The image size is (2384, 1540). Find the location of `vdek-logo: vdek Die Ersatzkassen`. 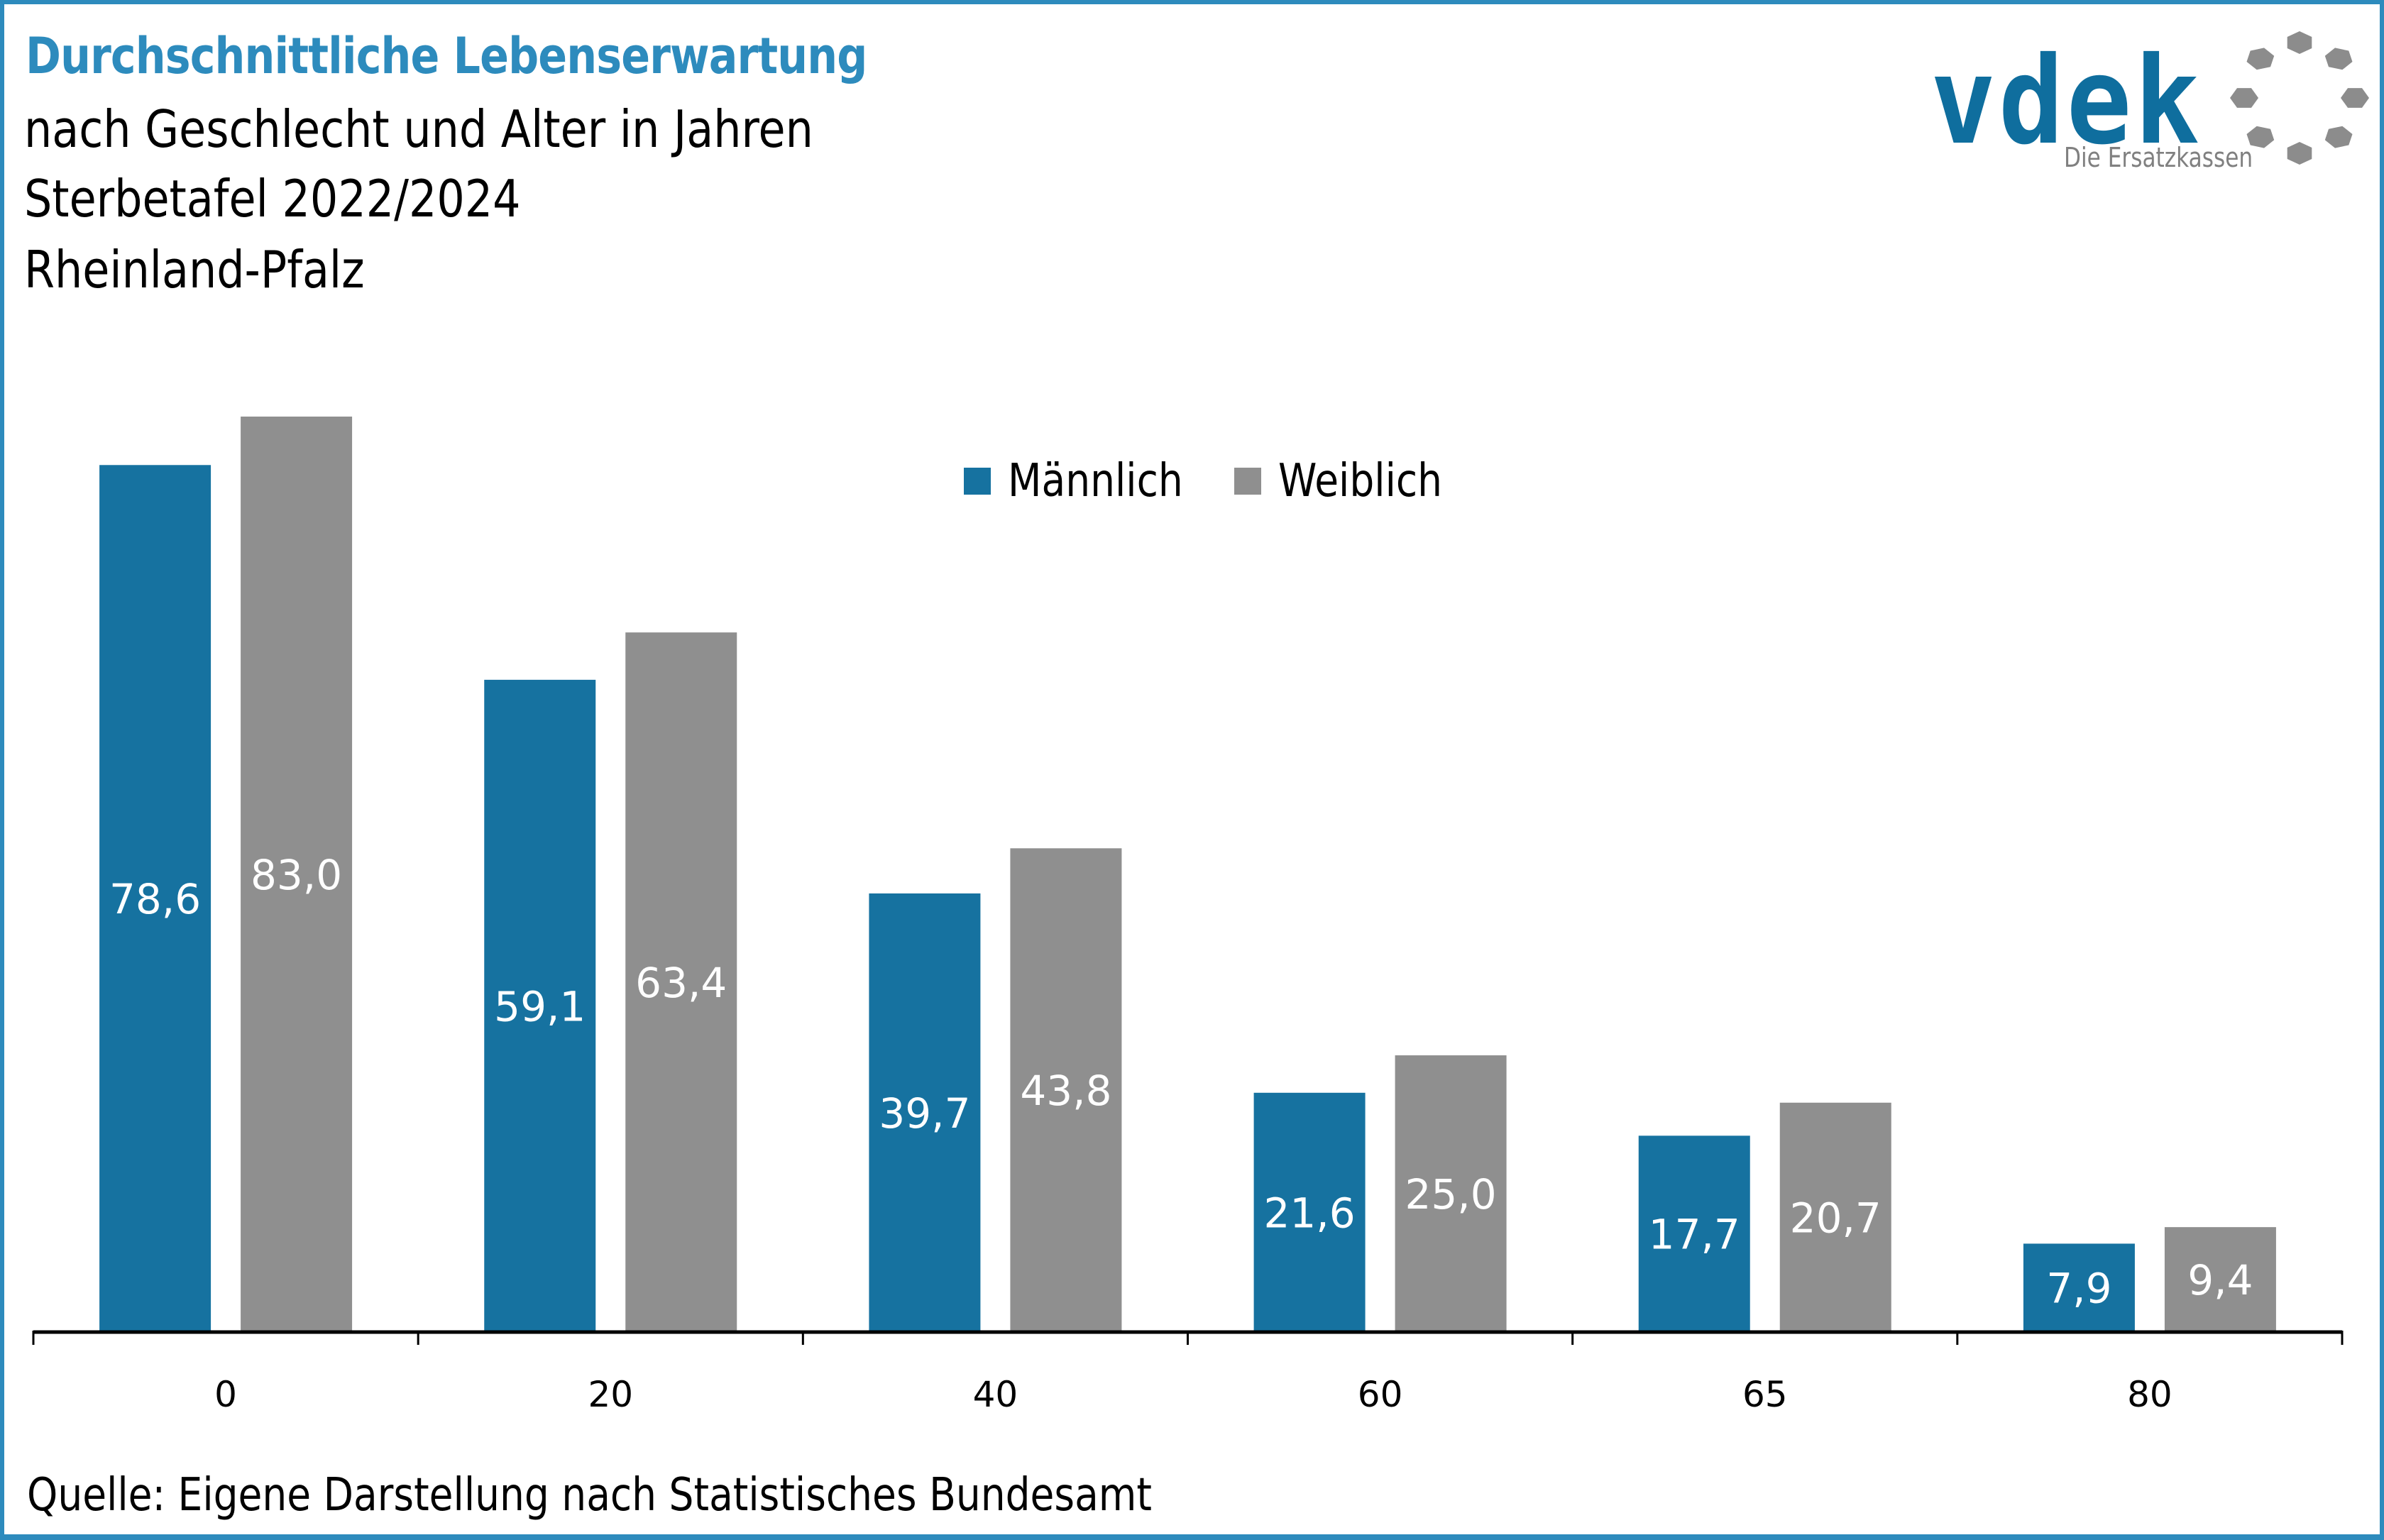

vdek-logo: vdek Die Ersatzkassen is located at coordinates (2150, 103).